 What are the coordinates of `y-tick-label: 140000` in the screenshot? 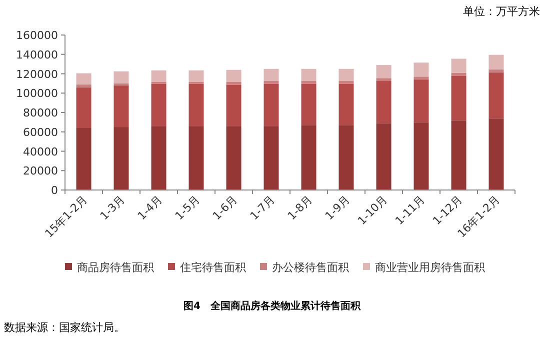 It's located at (37, 55).